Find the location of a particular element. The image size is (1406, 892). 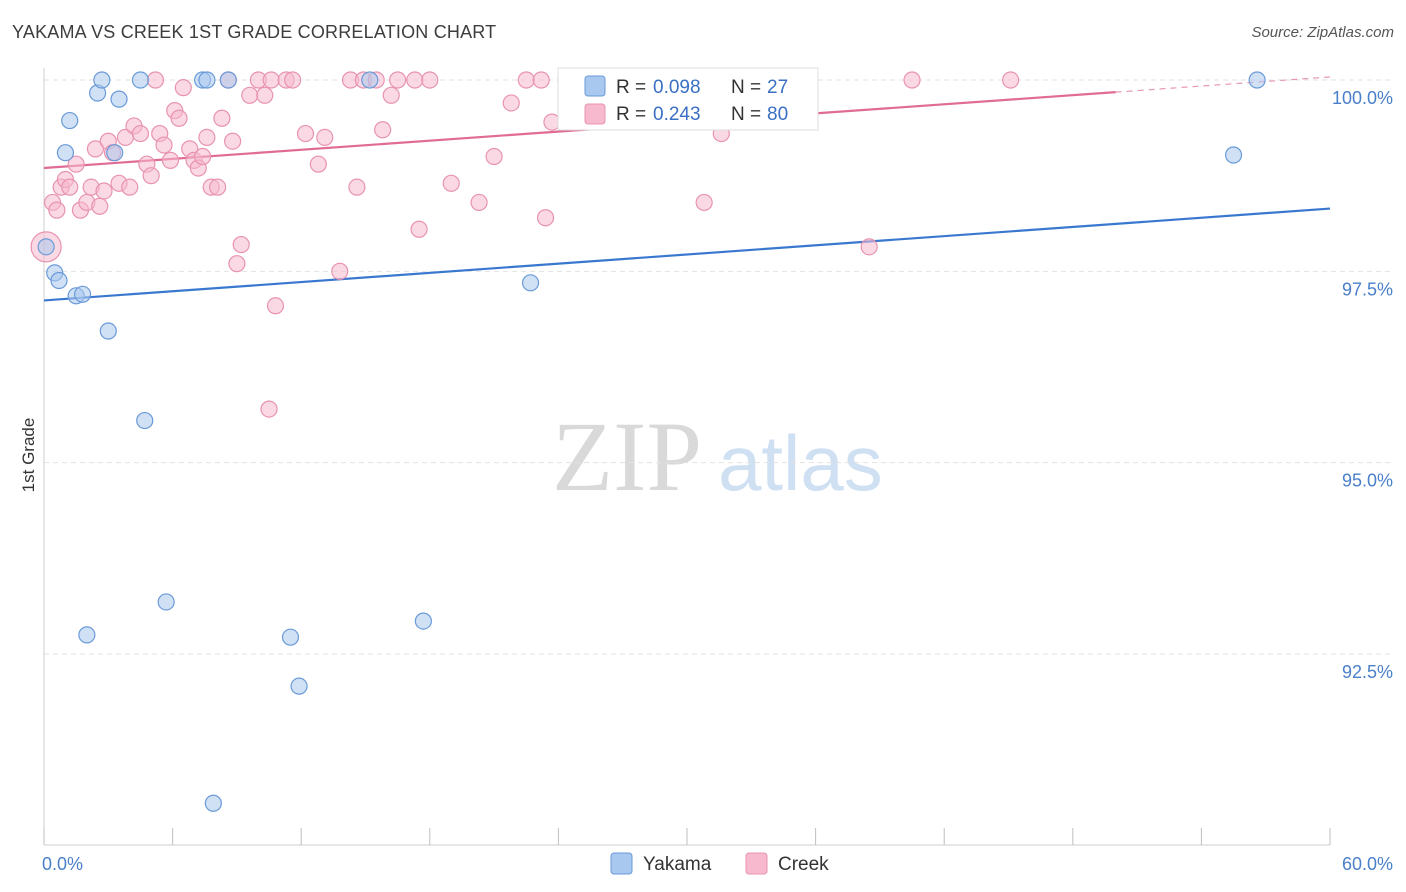

legend-n-value-creek: 80 is located at coordinates (777, 114).